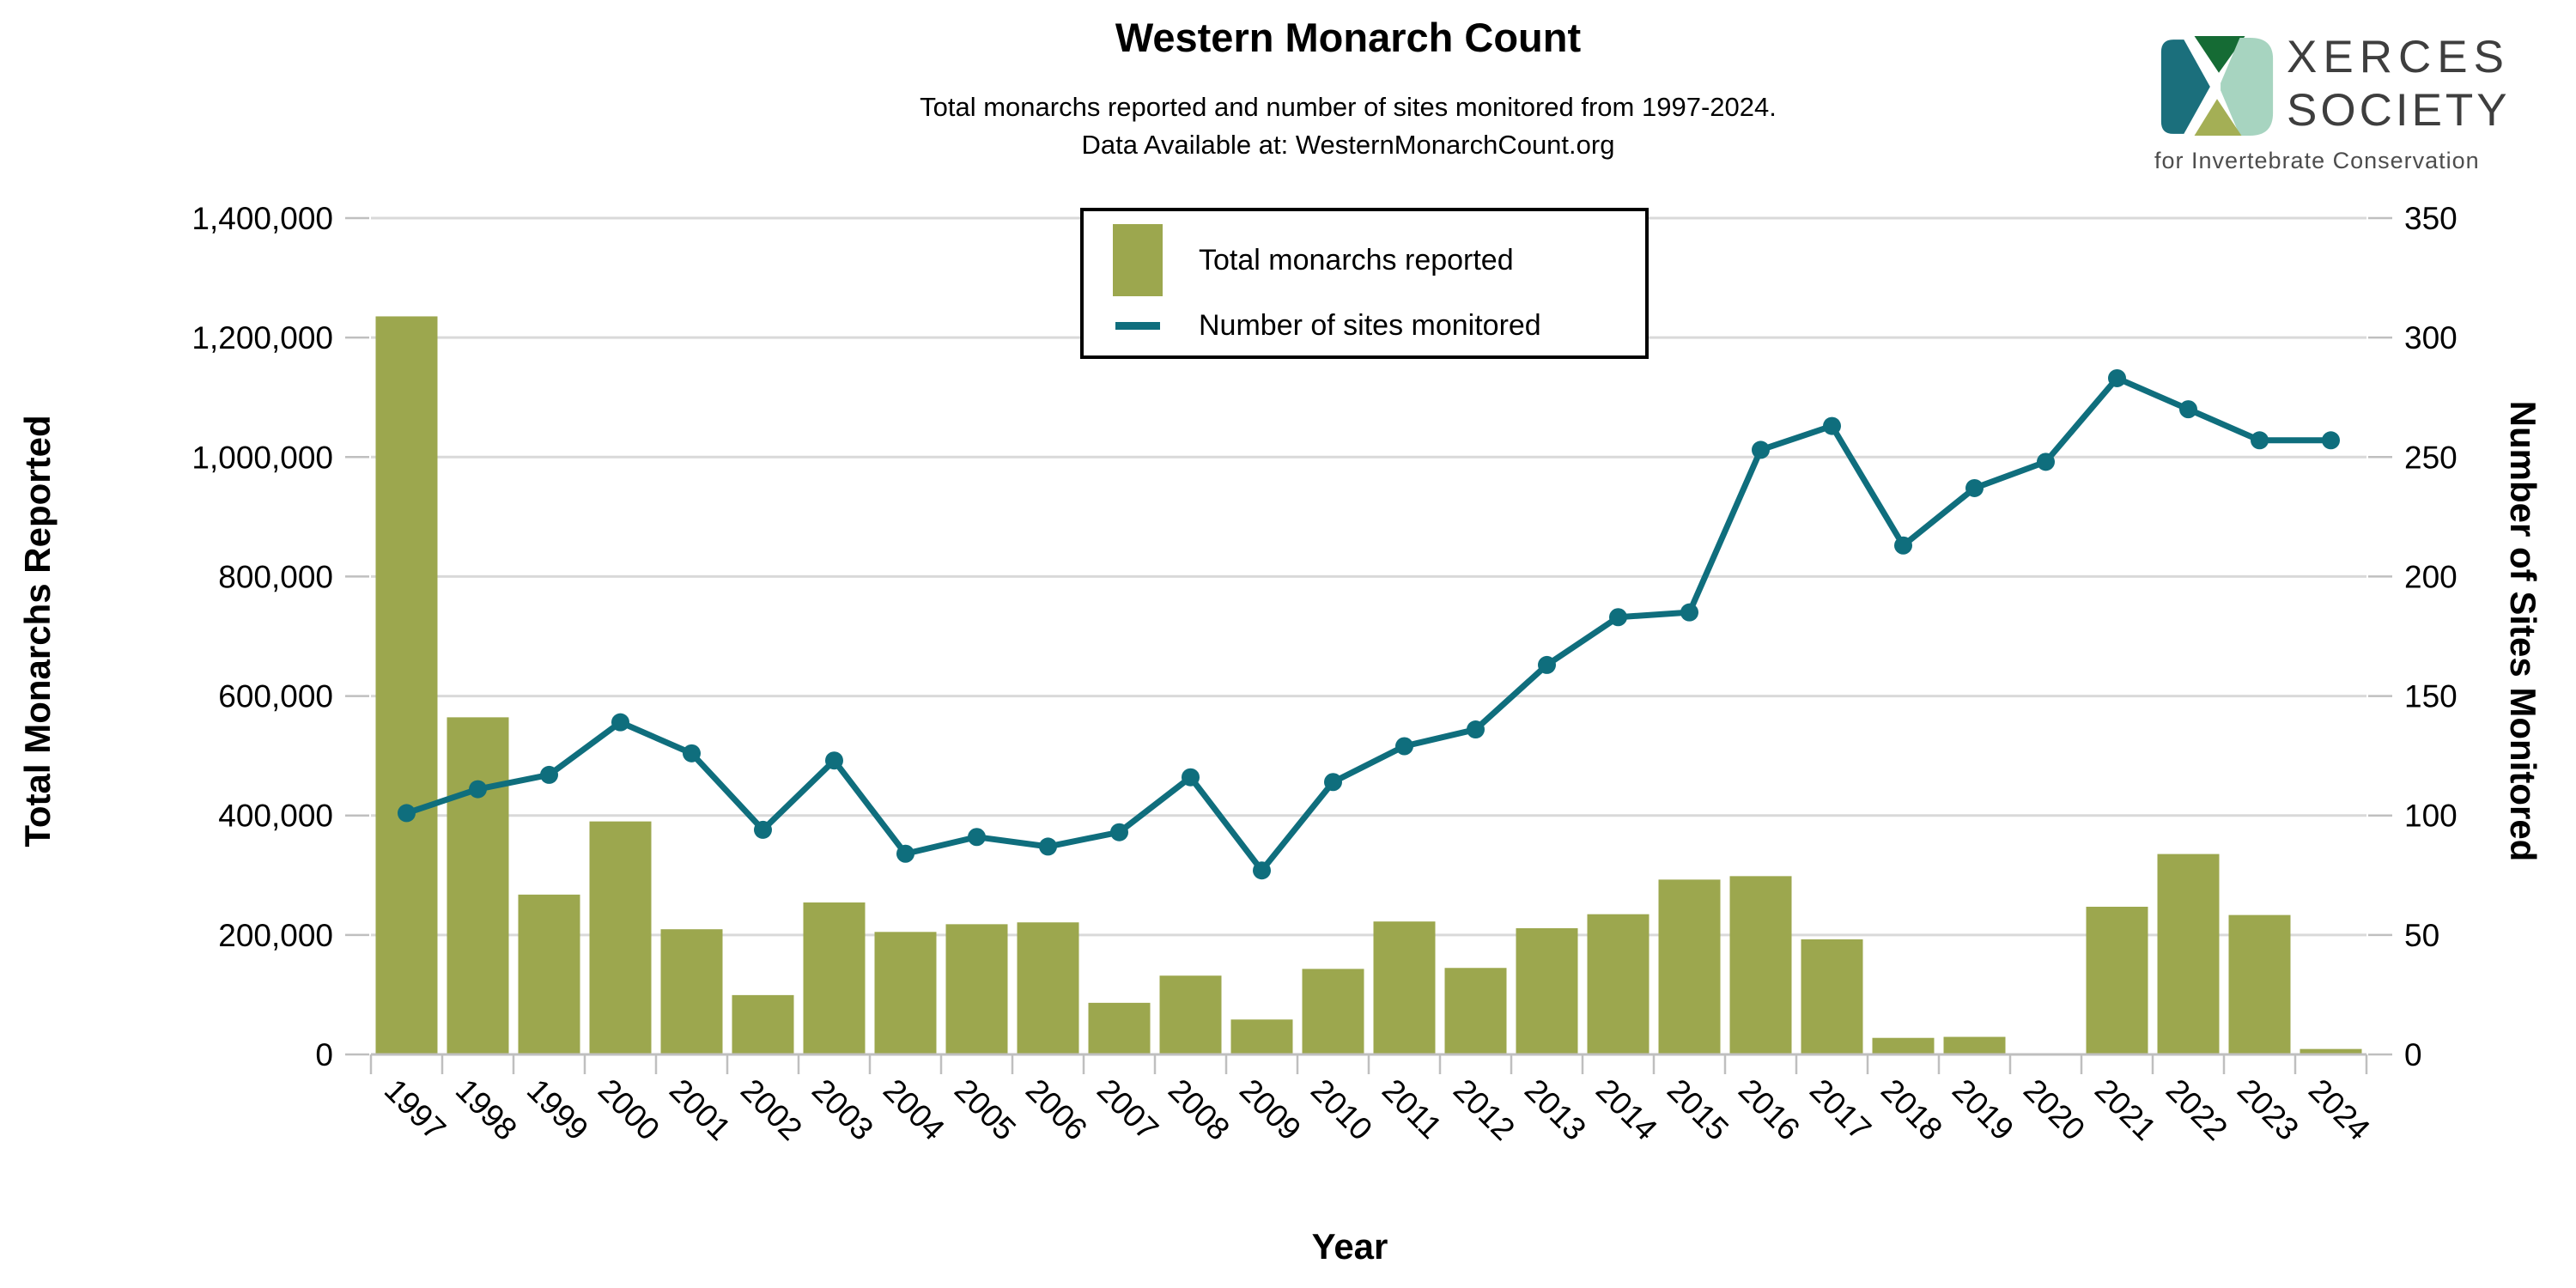 The height and width of the screenshot is (1288, 2576). What do you see at coordinates (2431, 457) in the screenshot?
I see `right-axis-tick-label: 250` at bounding box center [2431, 457].